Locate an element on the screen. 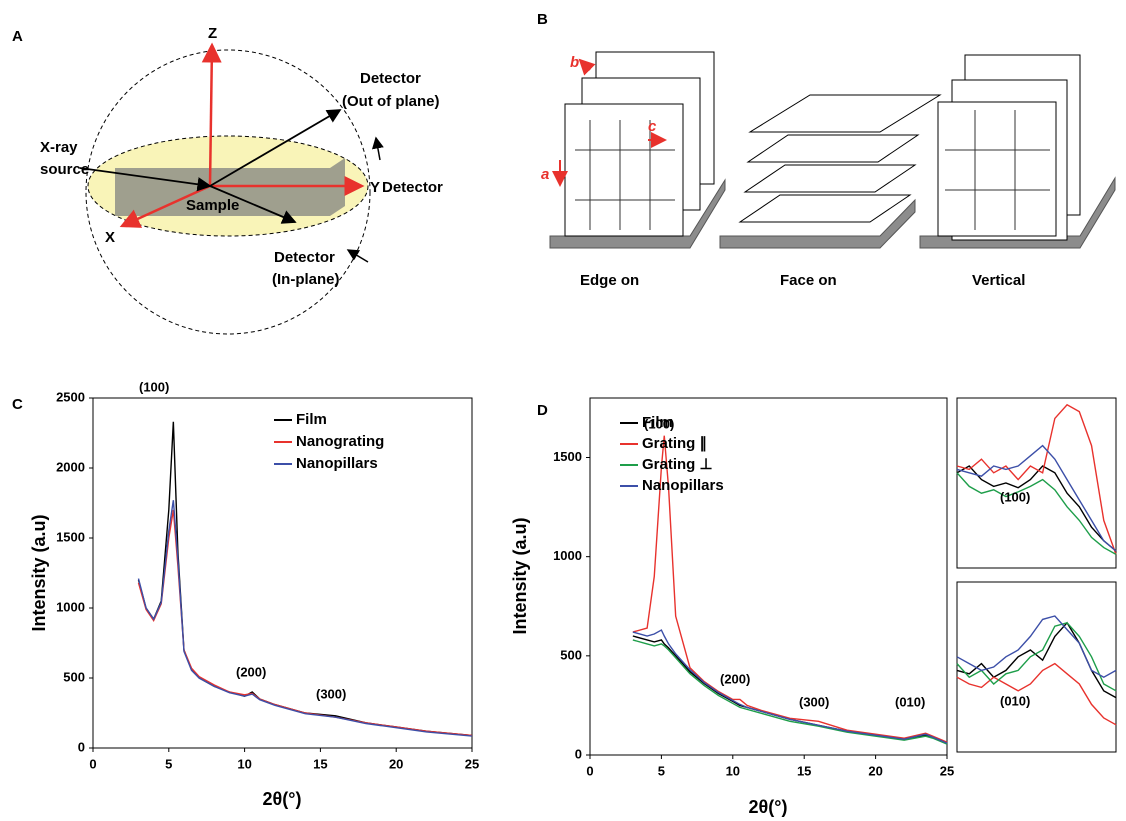 This screenshot has width=1126, height=821. label: source is located at coordinates (64, 169).